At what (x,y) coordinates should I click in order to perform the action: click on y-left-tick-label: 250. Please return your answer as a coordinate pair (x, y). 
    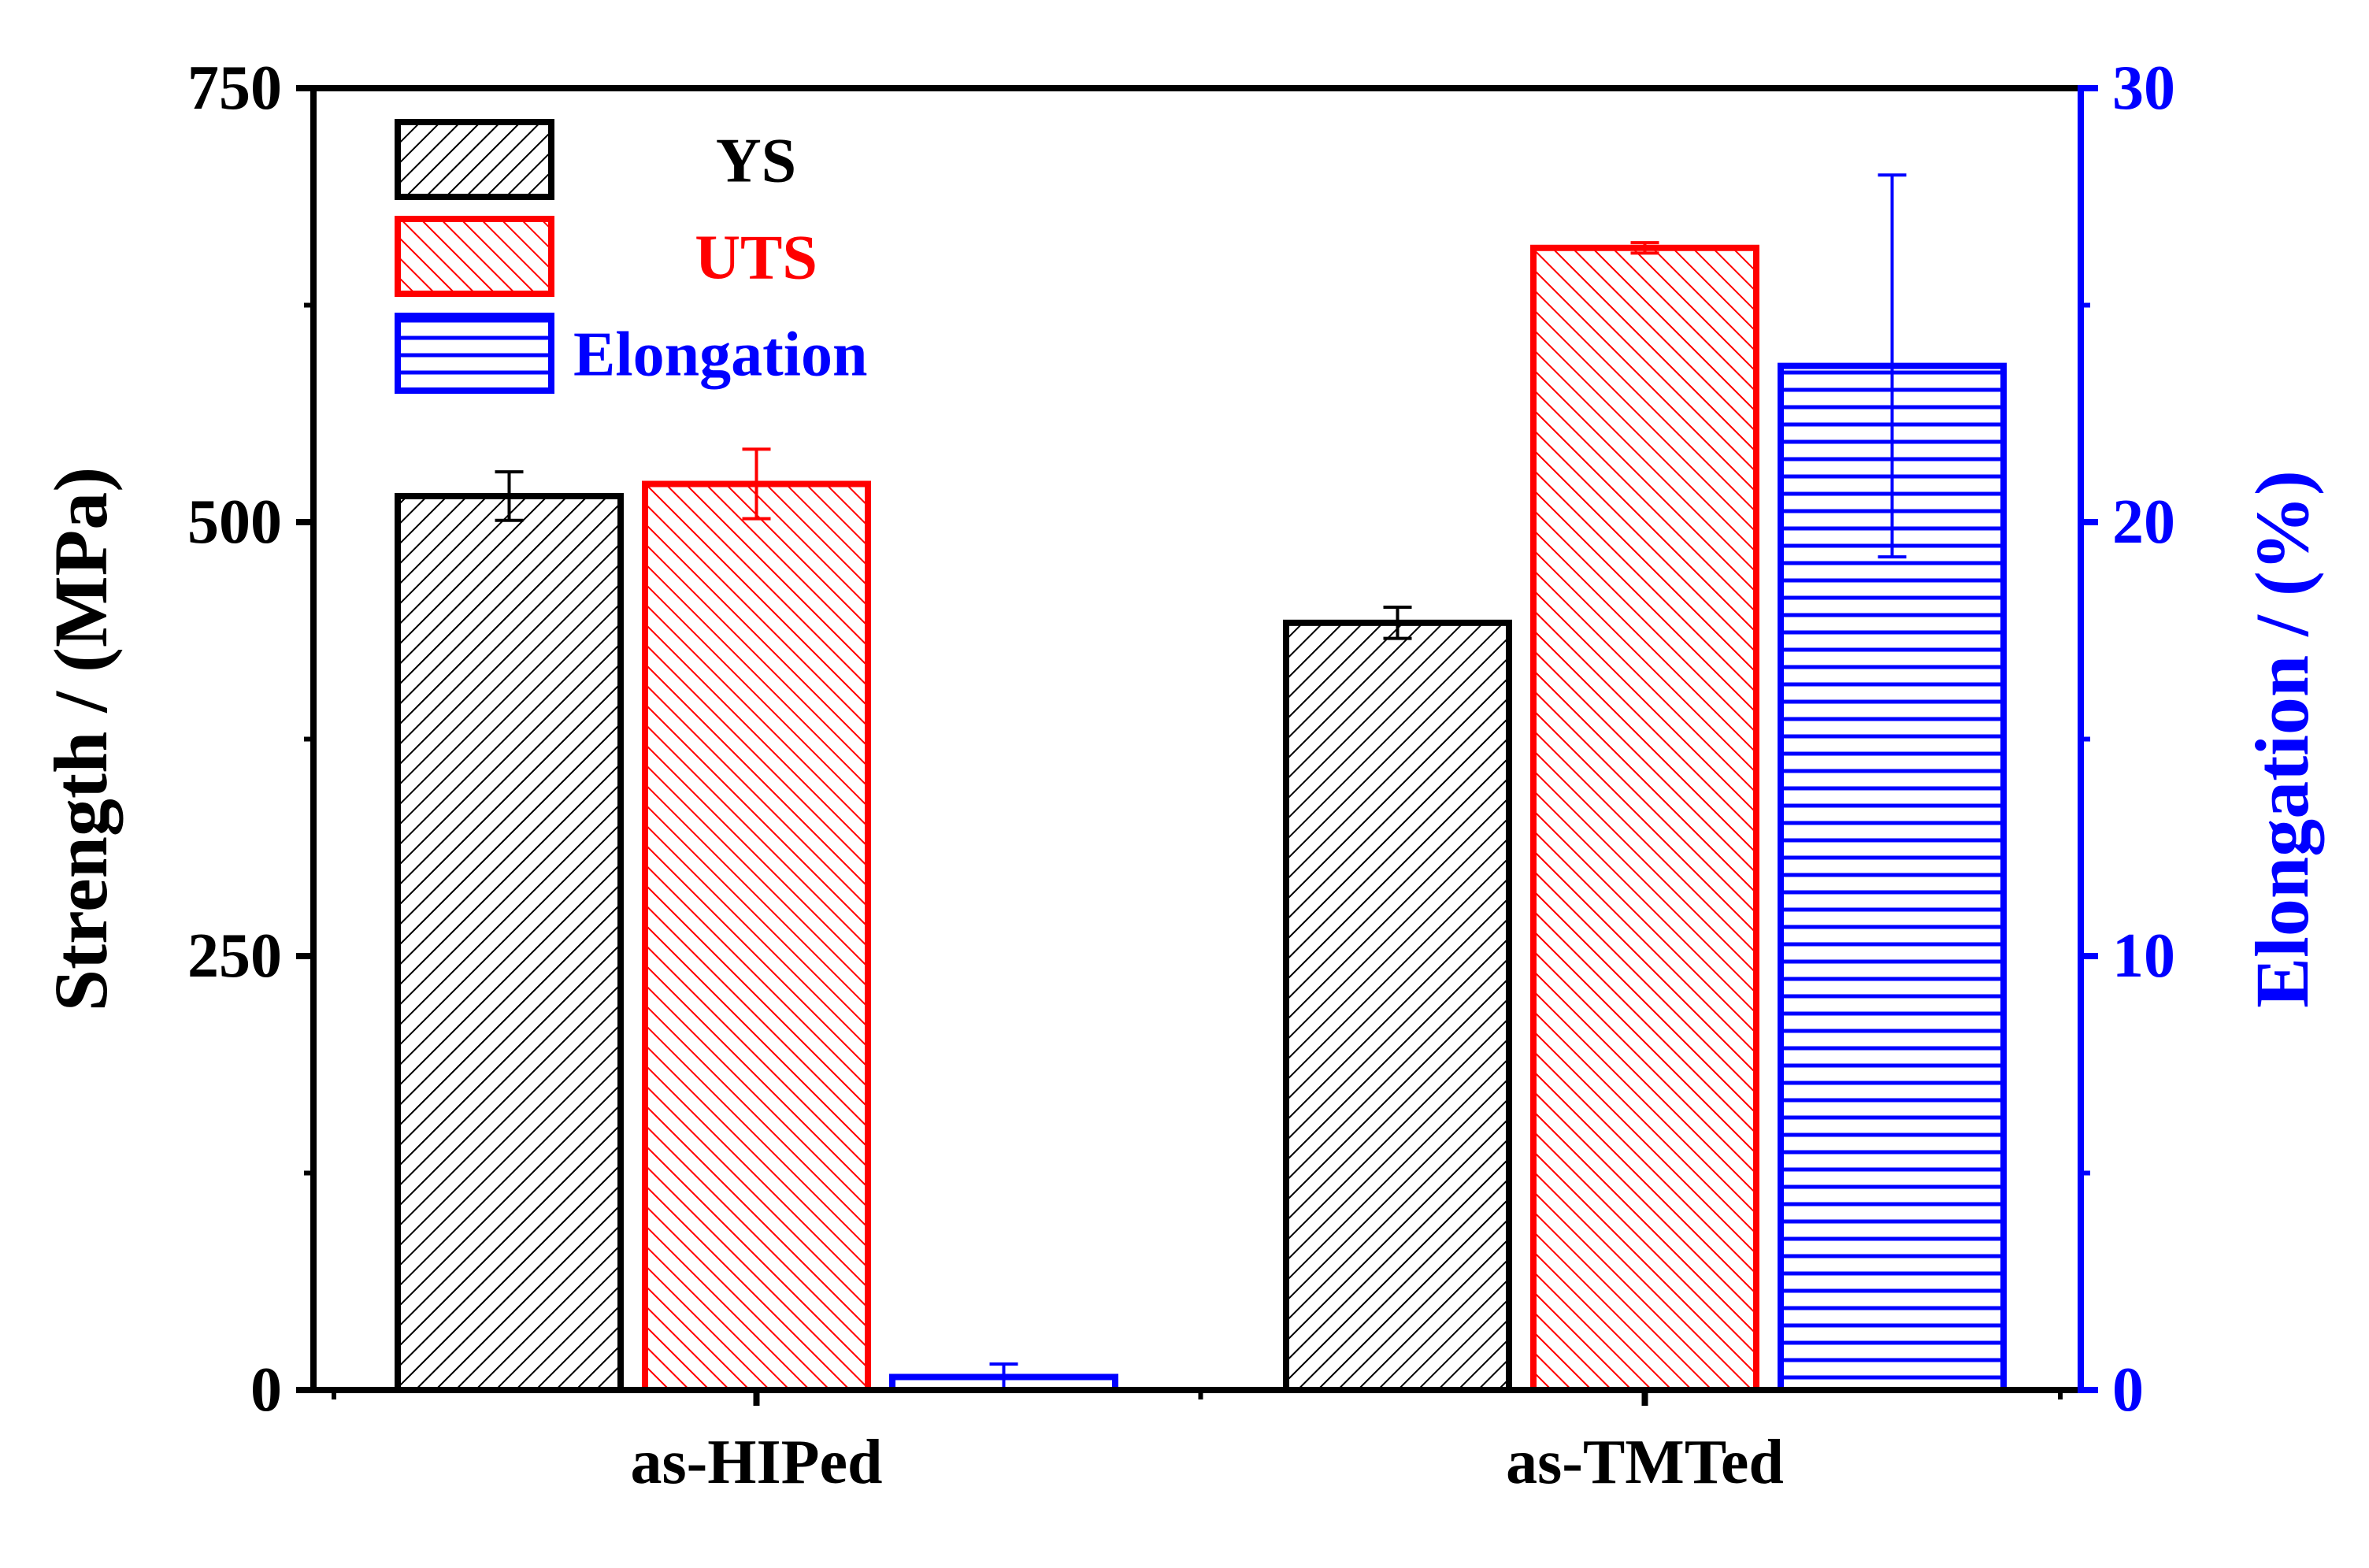
    Looking at the image, I should click on (234, 956).